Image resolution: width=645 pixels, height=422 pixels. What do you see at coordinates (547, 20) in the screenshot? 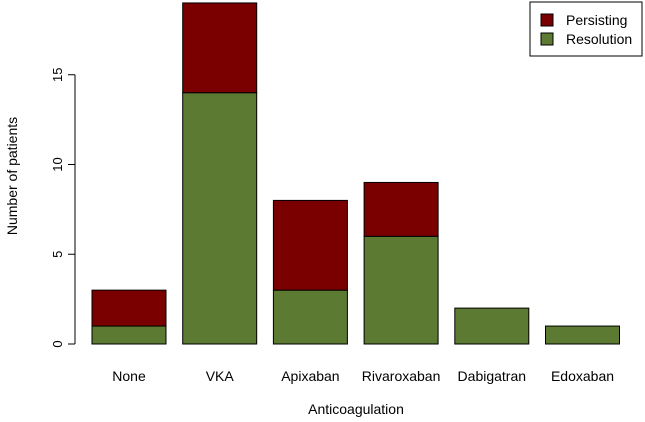
I see `legend-swatch-persisting` at bounding box center [547, 20].